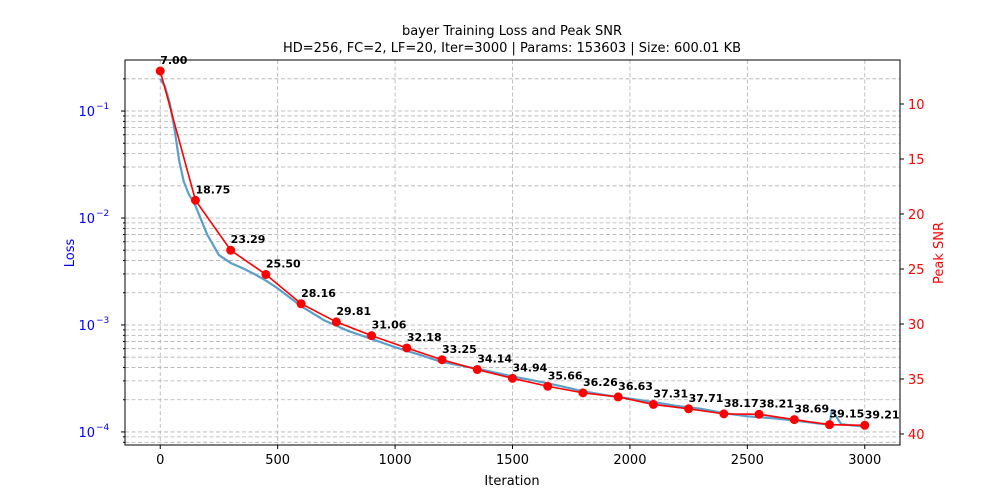 Image resolution: width=1000 pixels, height=500 pixels. What do you see at coordinates (776, 403) in the screenshot?
I see `psnr-data-label: 38.21` at bounding box center [776, 403].